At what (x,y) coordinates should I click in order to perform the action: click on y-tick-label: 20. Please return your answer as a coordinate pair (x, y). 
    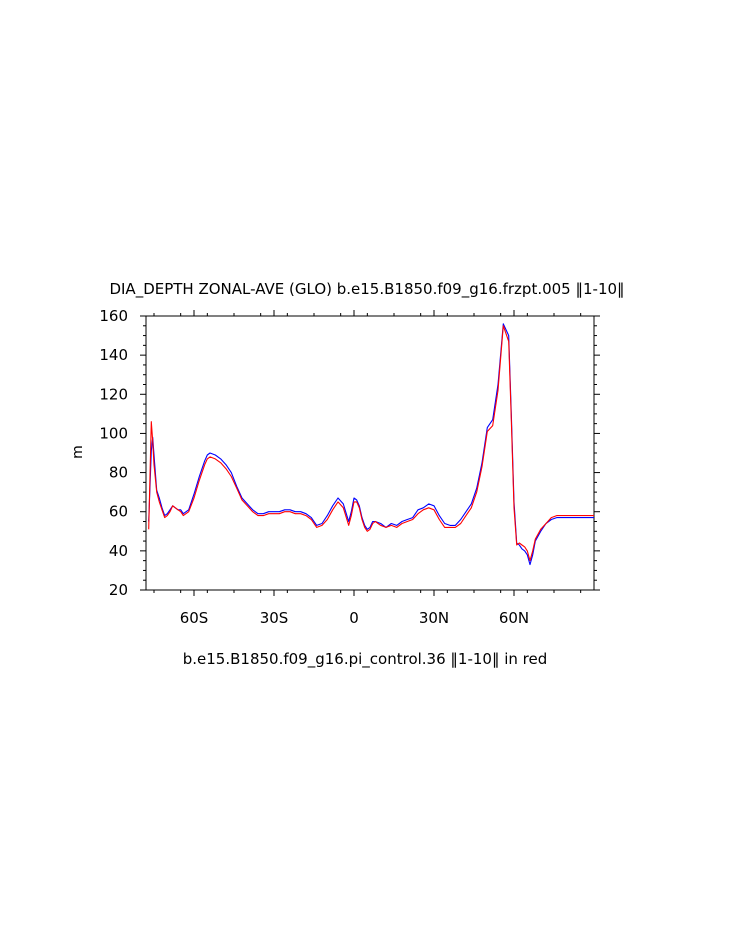
    Looking at the image, I should click on (118, 590).